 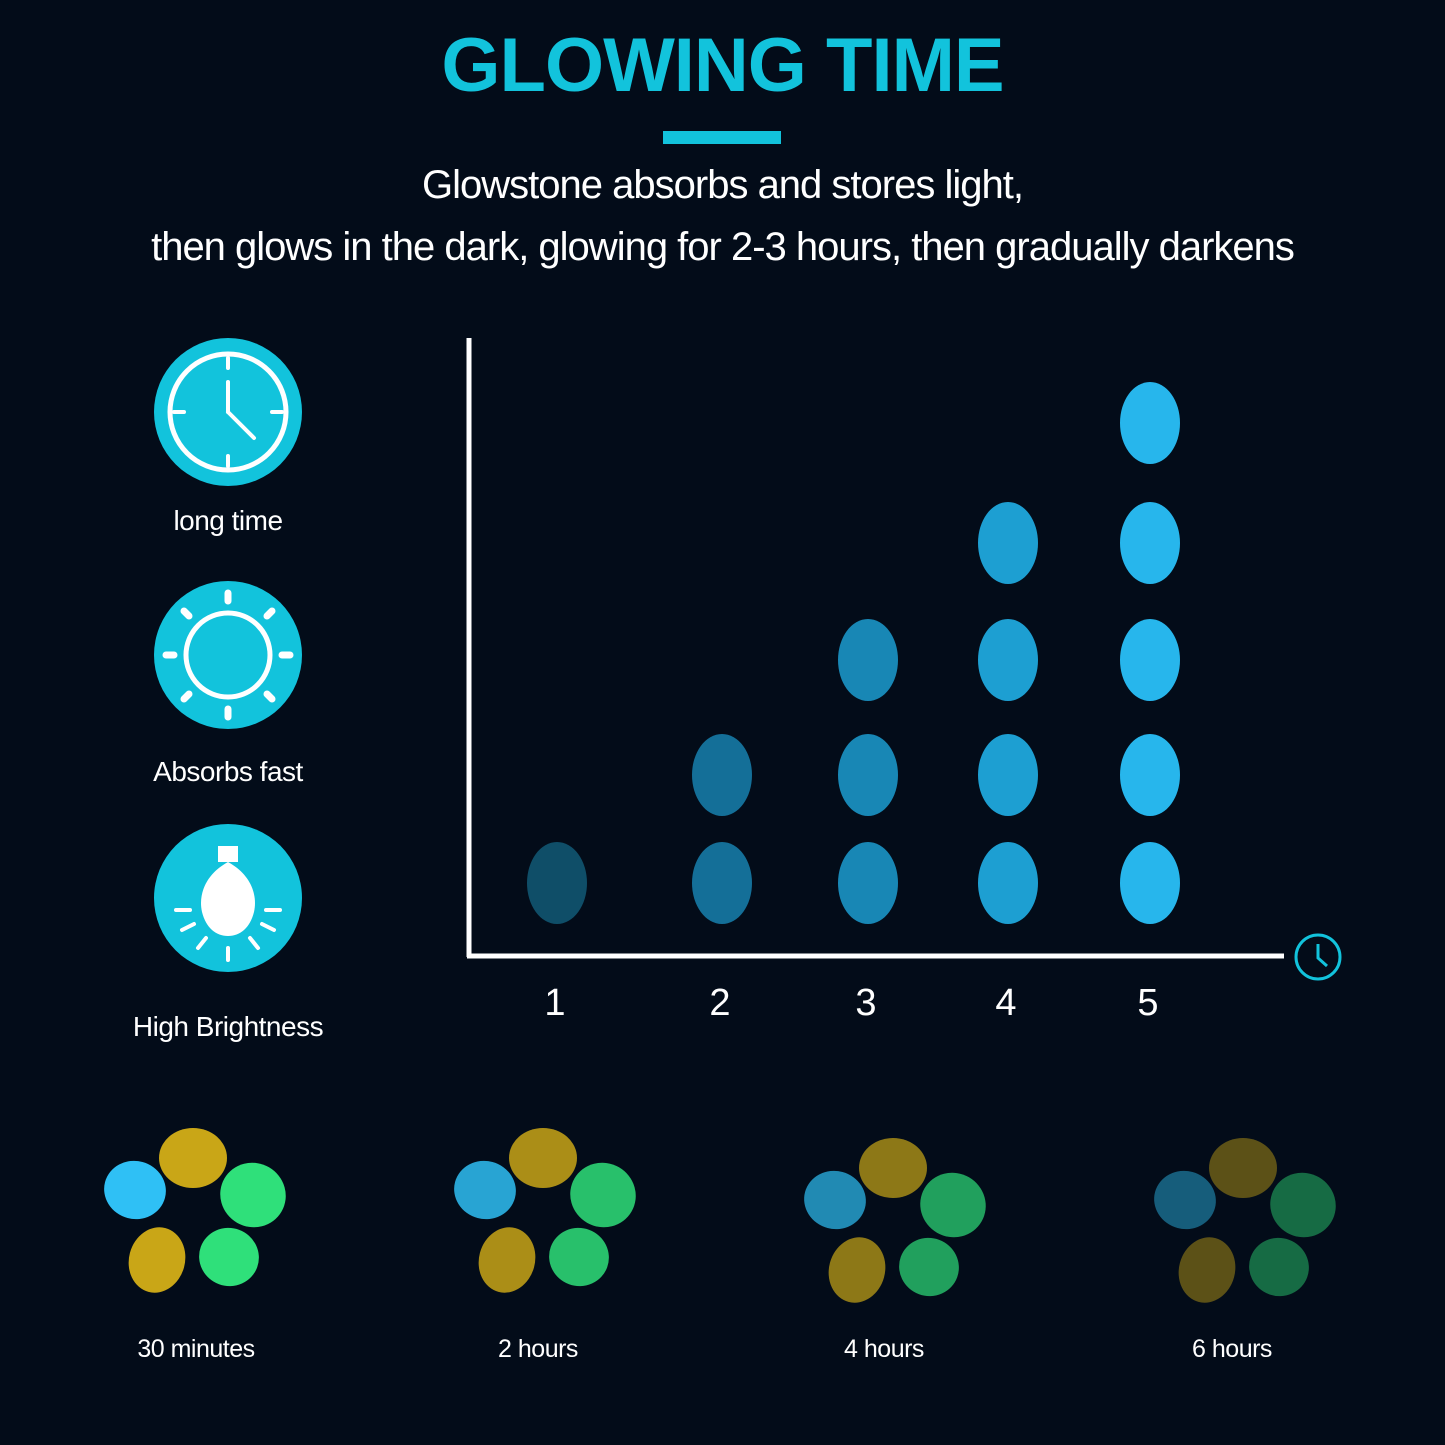 What do you see at coordinates (884, 1349) in the screenshot?
I see `time-label: 4 hours` at bounding box center [884, 1349].